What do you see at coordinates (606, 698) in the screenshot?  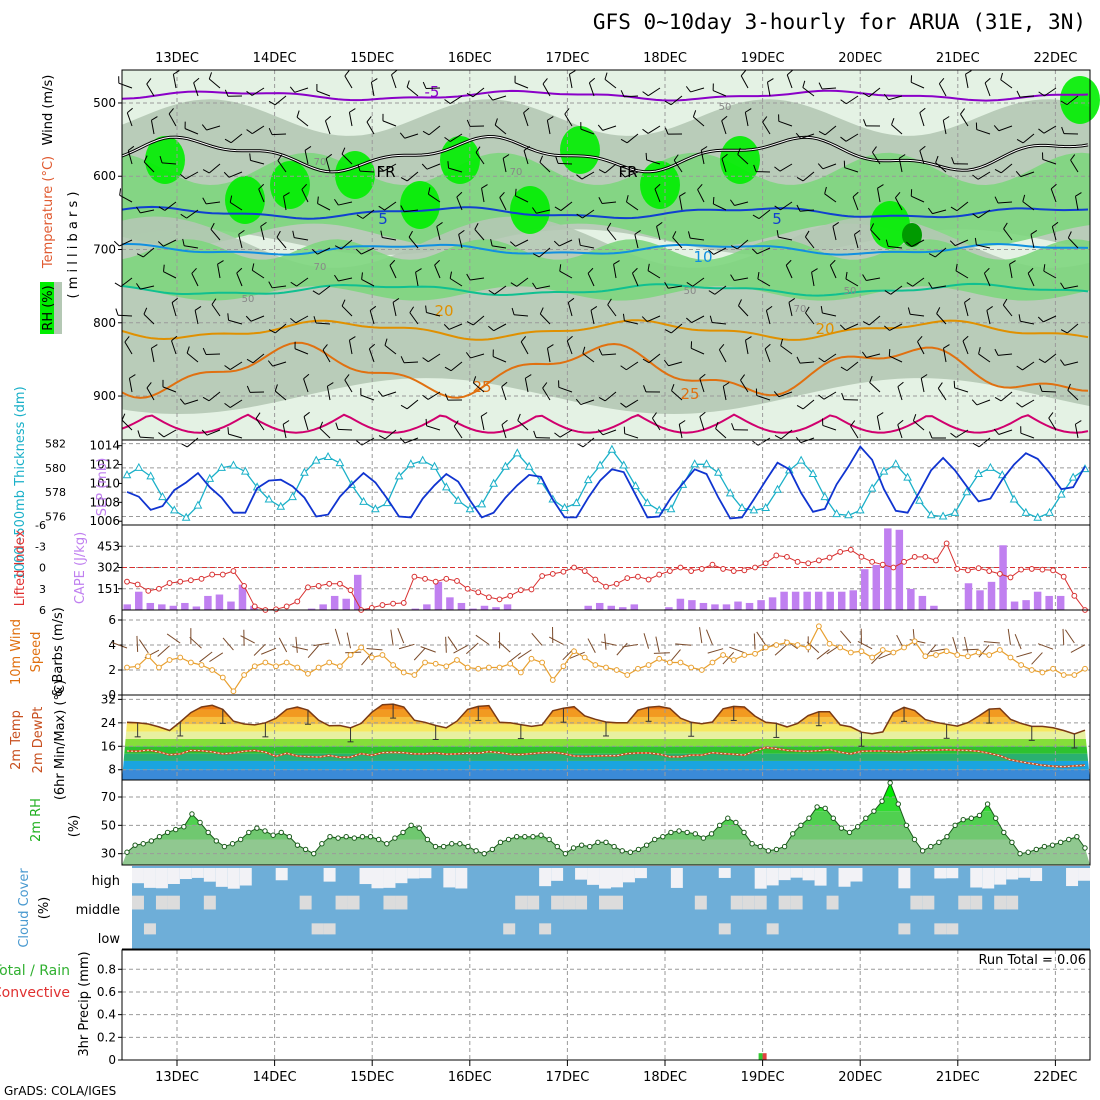 I see `temp-band` at bounding box center [606, 698].